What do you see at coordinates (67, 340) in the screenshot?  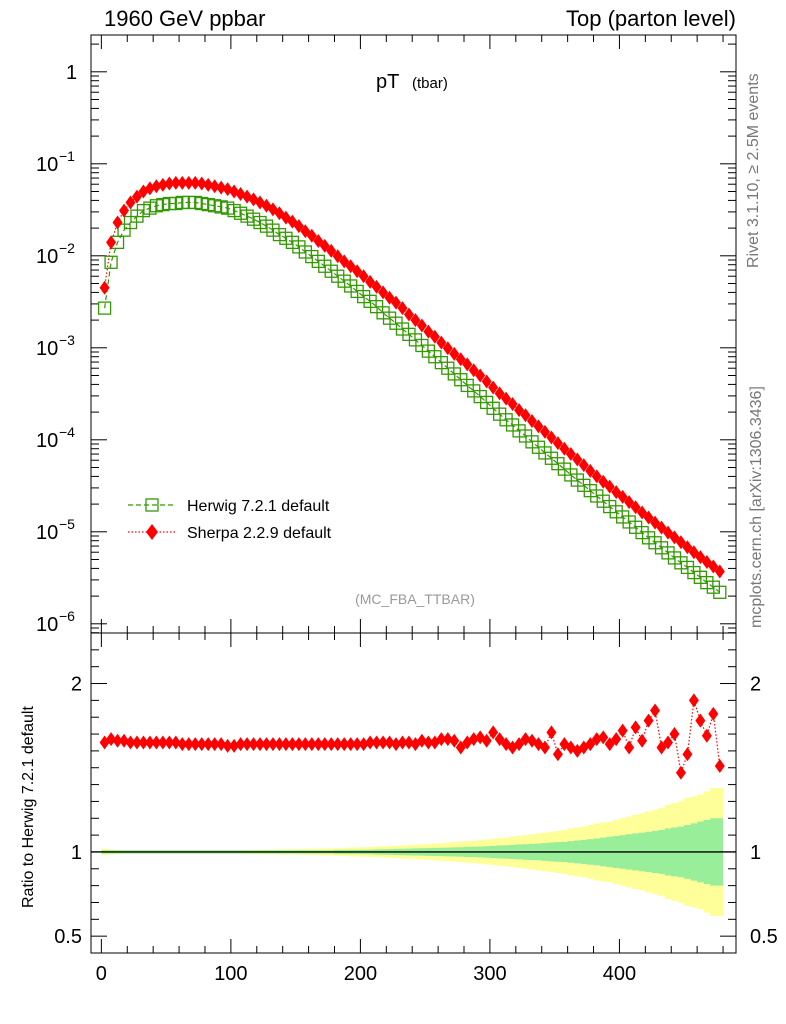 I see `y-tick-exponent: −3` at bounding box center [67, 340].